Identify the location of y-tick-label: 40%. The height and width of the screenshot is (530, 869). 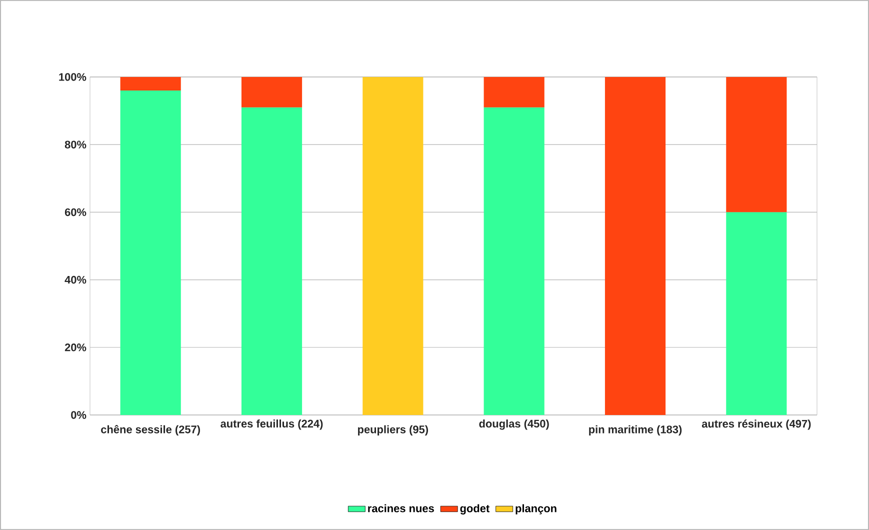
(75, 280).